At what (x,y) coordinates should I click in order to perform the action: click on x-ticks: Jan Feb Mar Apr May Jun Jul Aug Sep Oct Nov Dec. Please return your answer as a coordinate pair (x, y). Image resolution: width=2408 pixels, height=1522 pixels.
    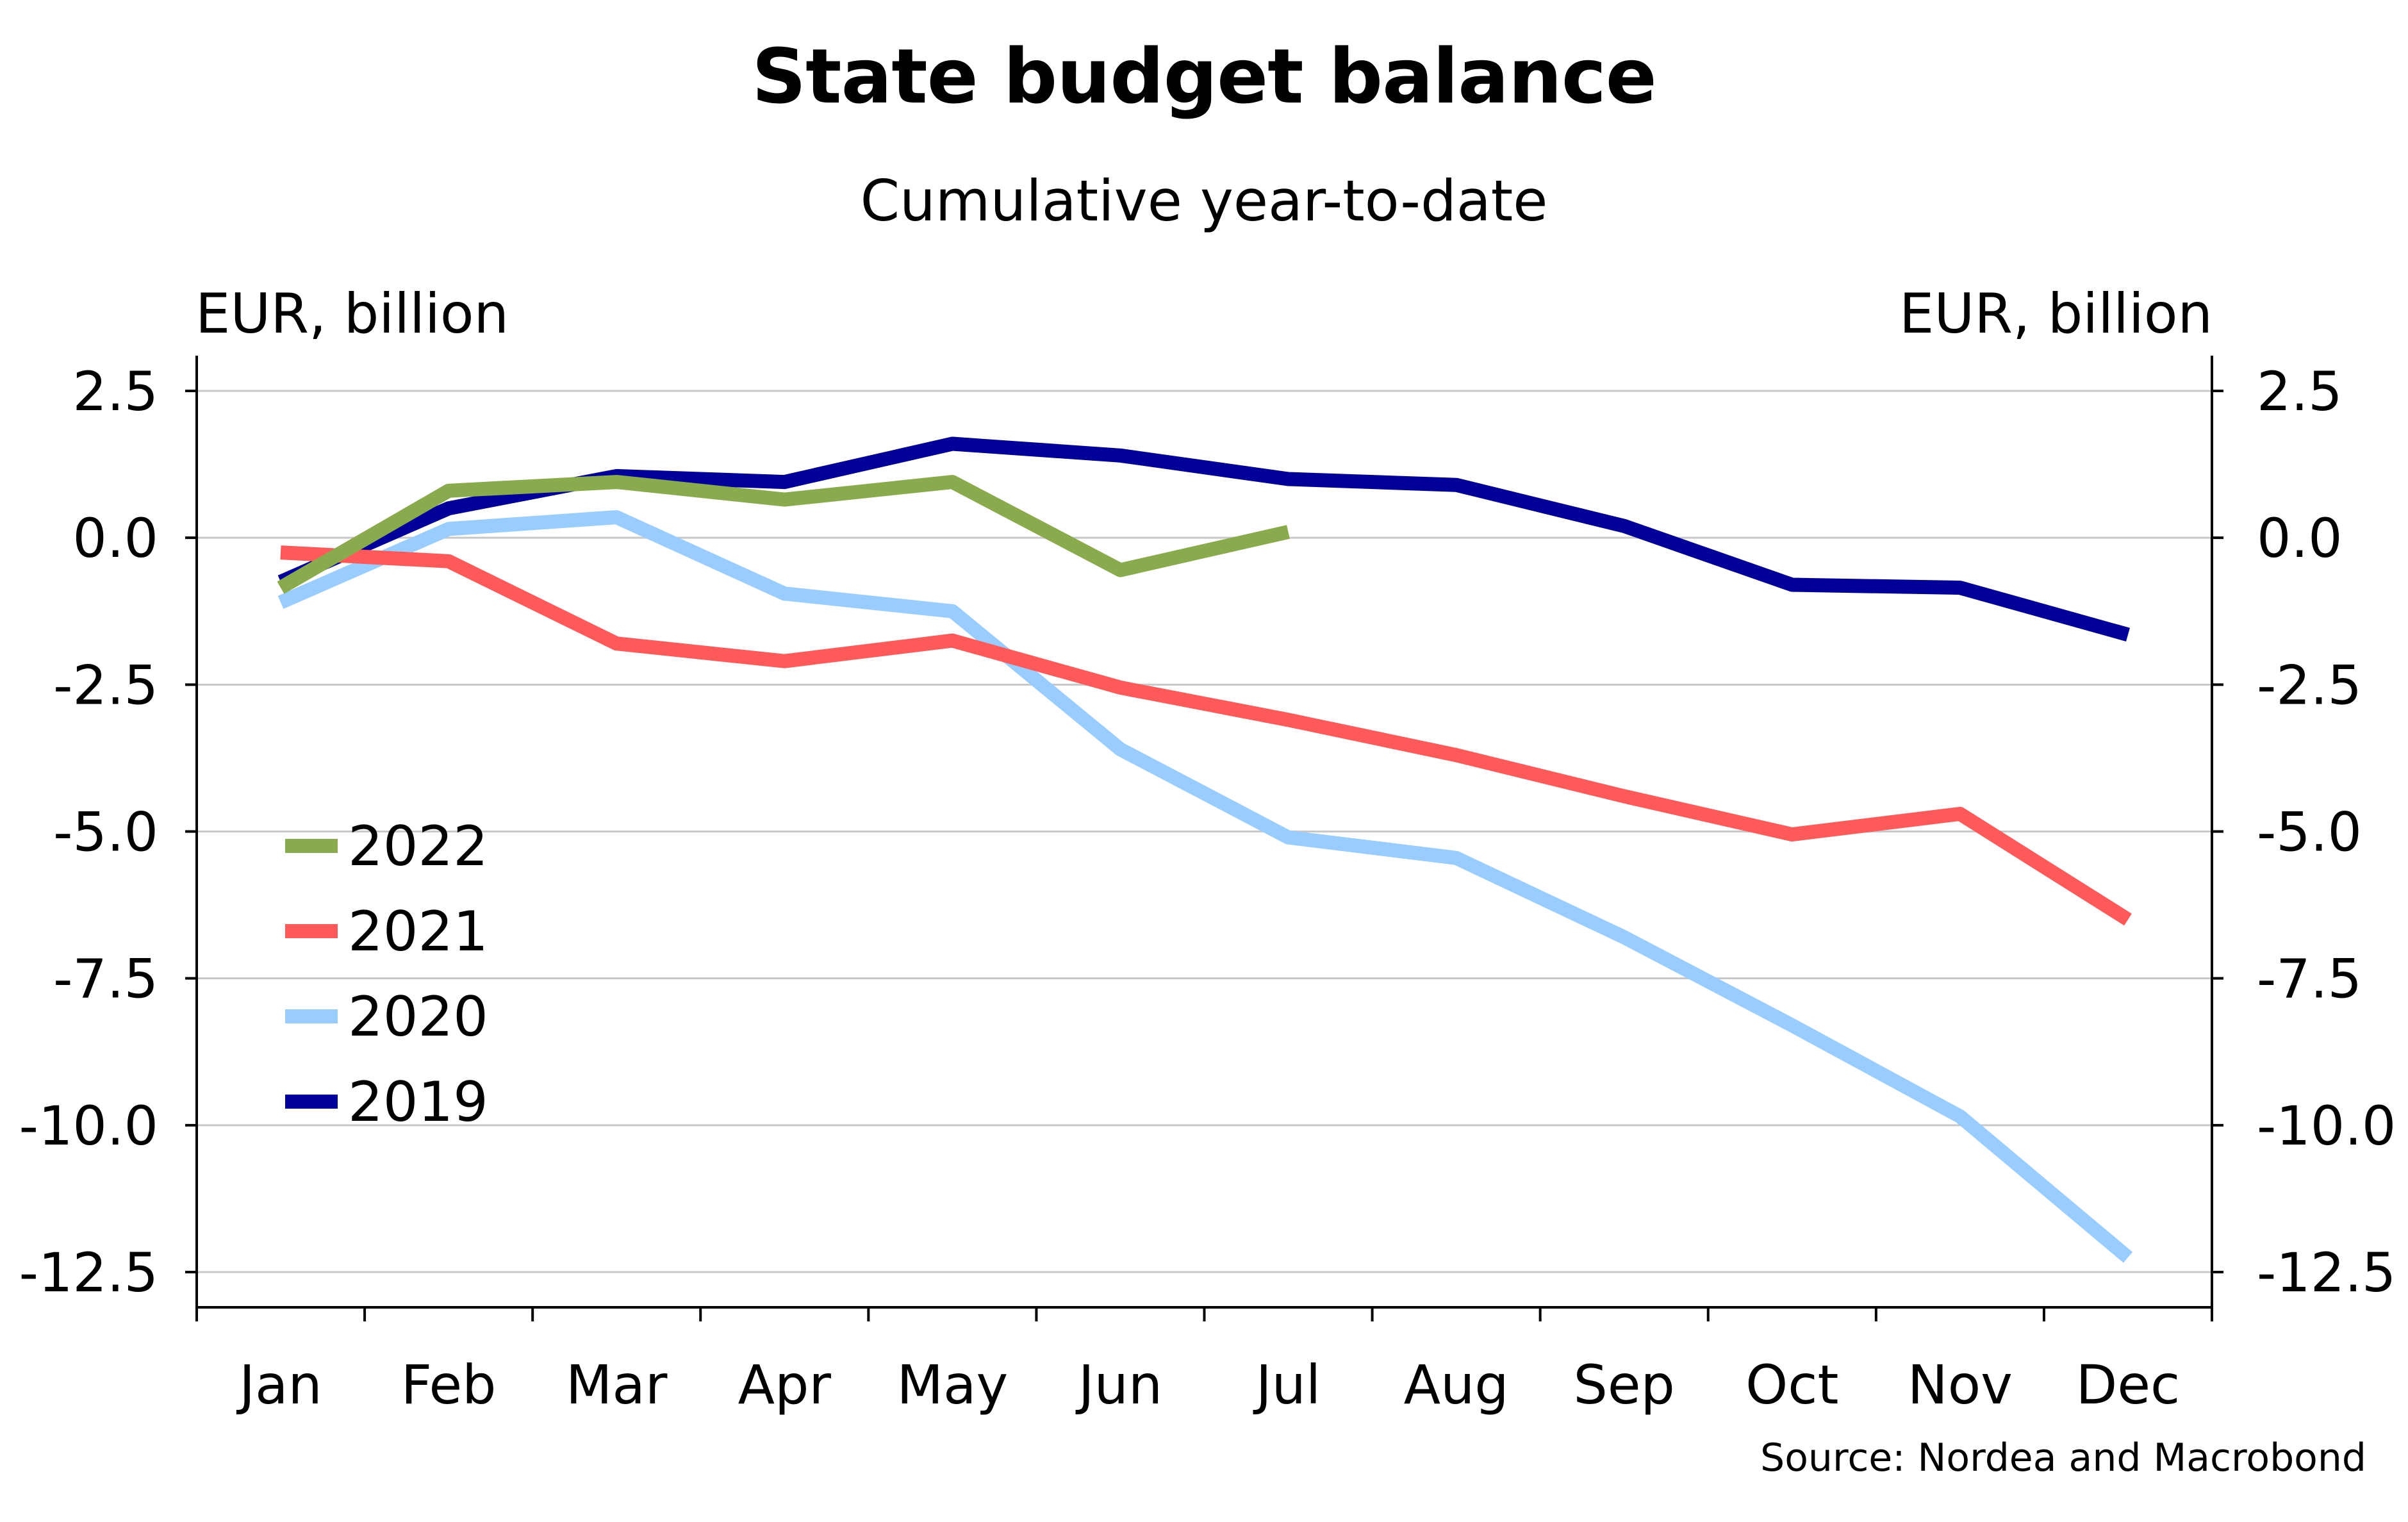
    Looking at the image, I should click on (1204, 1361).